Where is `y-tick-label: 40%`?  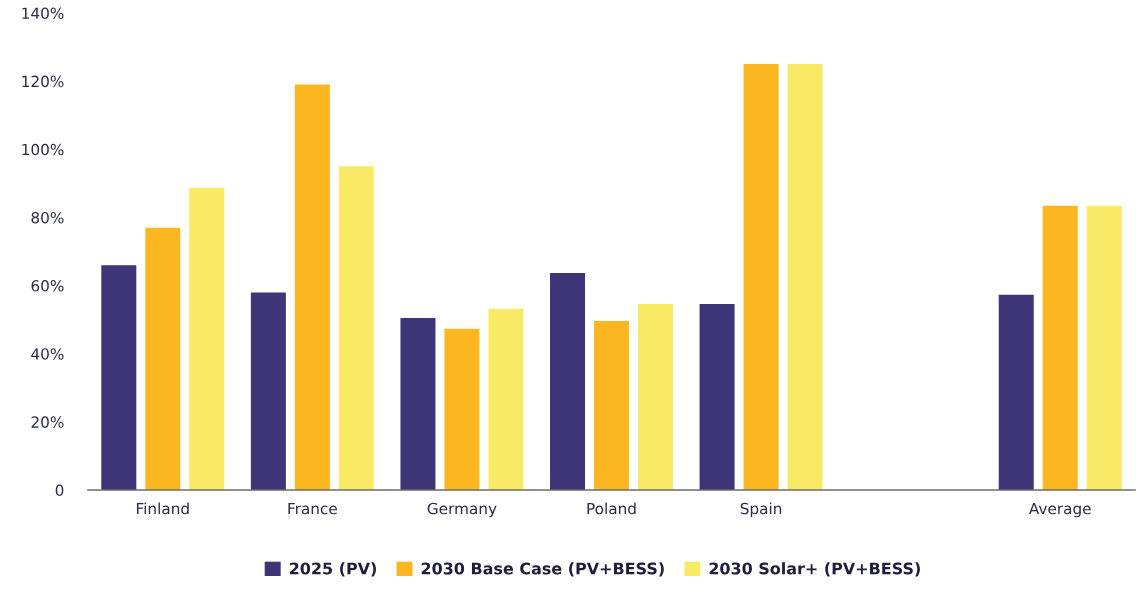 y-tick-label: 40% is located at coordinates (47, 354).